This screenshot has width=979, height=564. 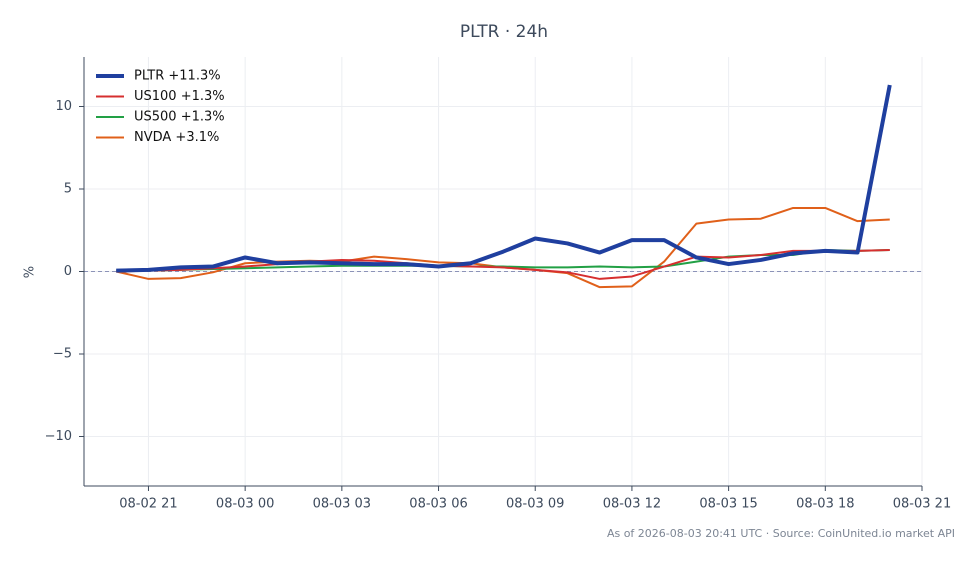 I want to click on x-tick-label: 08-03 03, so click(x=342, y=504).